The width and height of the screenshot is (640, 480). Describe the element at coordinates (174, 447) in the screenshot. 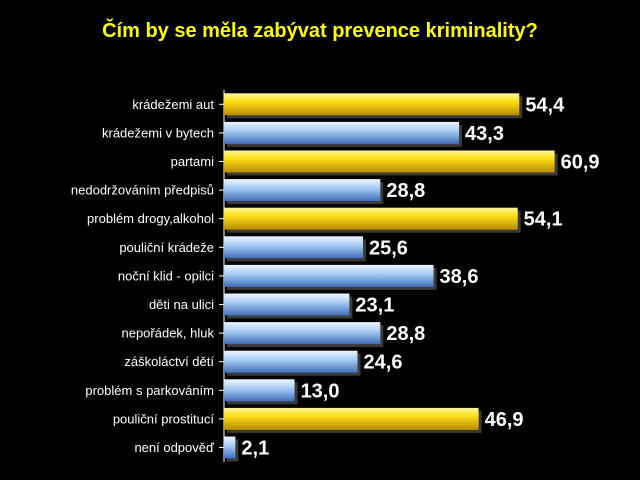

I see `category-label: není odpověď` at that location.